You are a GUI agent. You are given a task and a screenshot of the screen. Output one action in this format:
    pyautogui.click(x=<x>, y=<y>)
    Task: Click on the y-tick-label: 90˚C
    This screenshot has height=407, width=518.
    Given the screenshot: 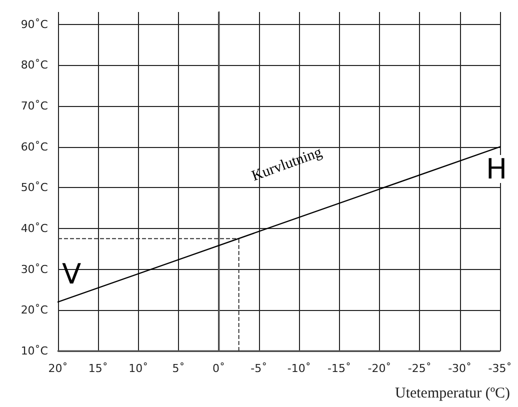 What is the action you would take?
    pyautogui.click(x=34, y=24)
    